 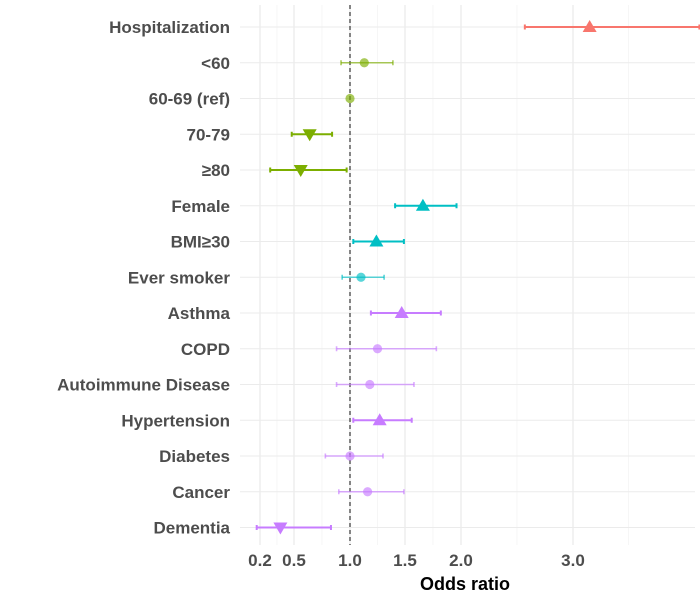 I want to click on x-tick-label: 1.5, so click(x=405, y=560).